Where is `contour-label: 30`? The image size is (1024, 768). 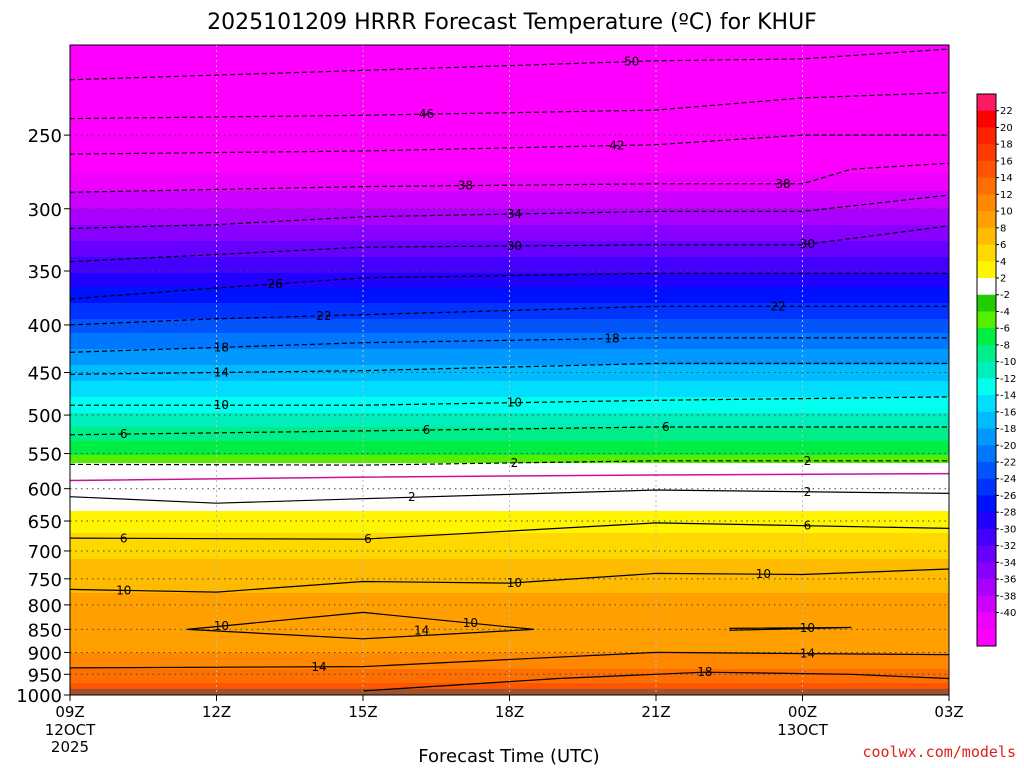 contour-label: 30 is located at coordinates (514, 246).